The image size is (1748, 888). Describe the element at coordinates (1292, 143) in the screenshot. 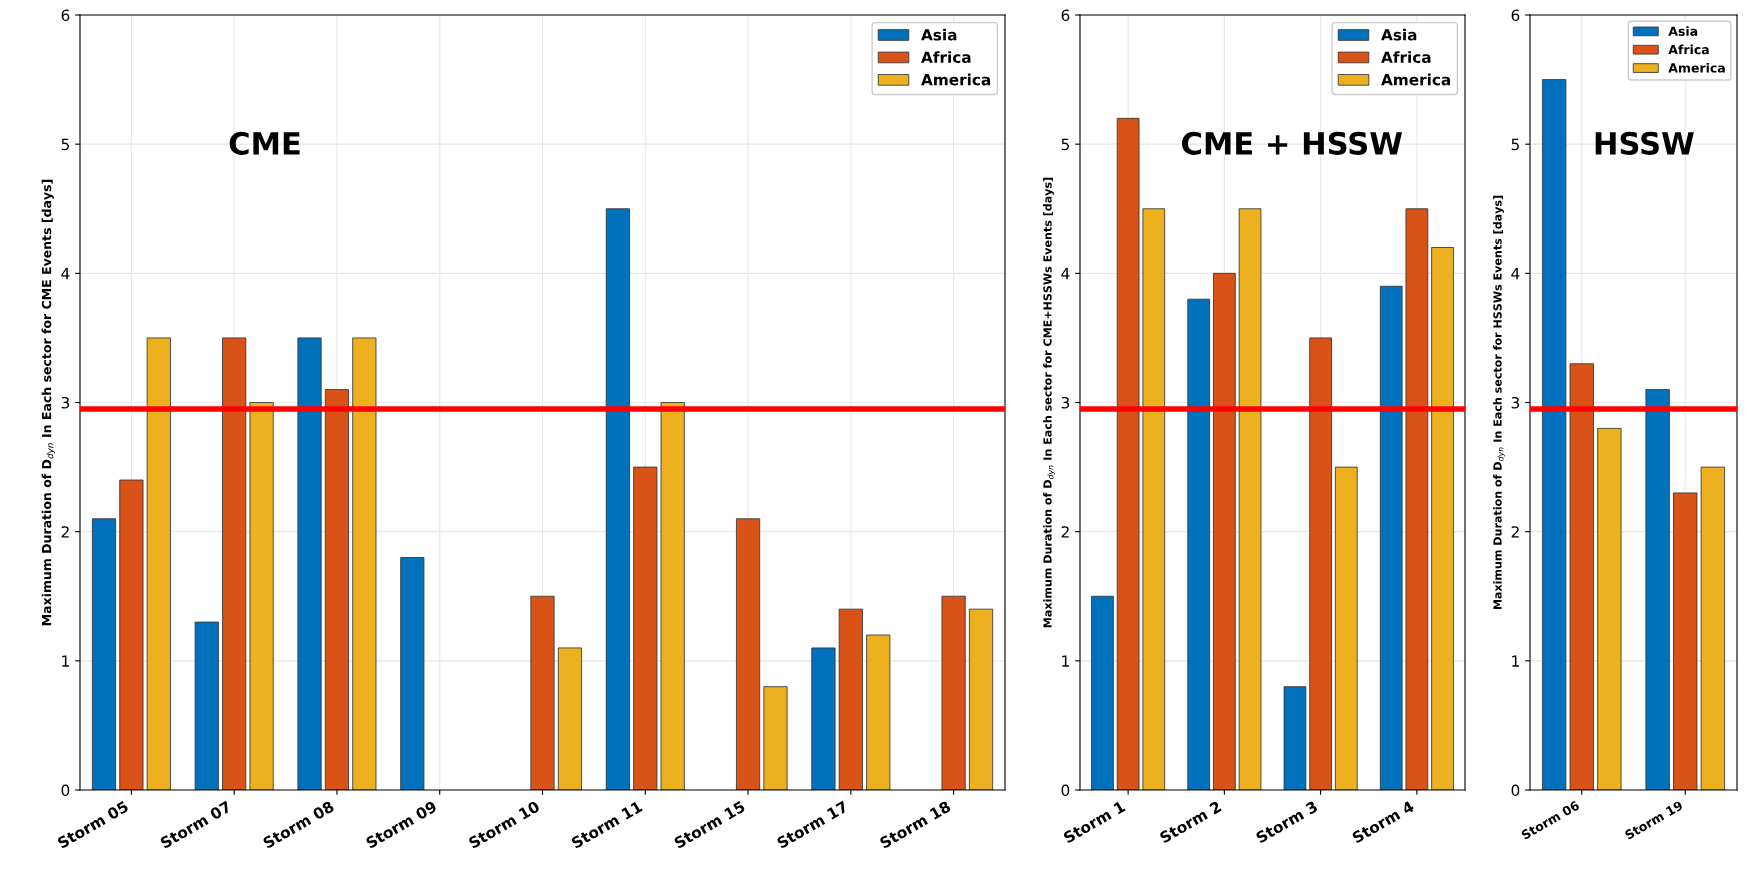

I see `annotation: CME + HSSW` at that location.